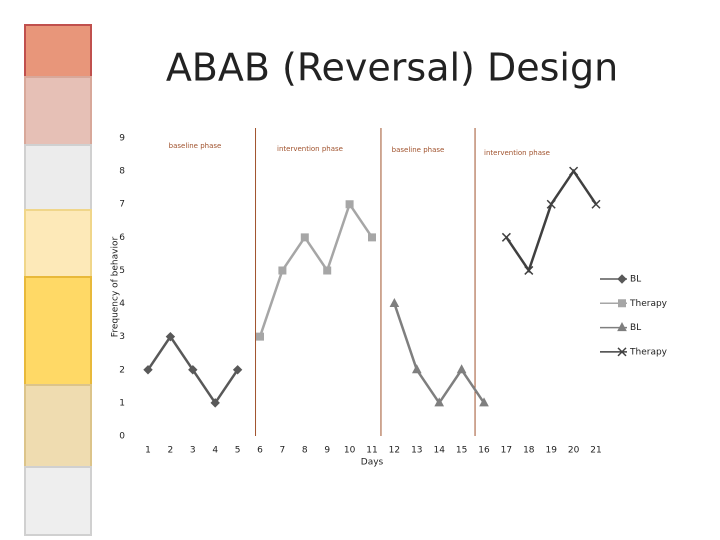 The image size is (720, 540). I want to click on y-tick-label: 3, so click(122, 337).